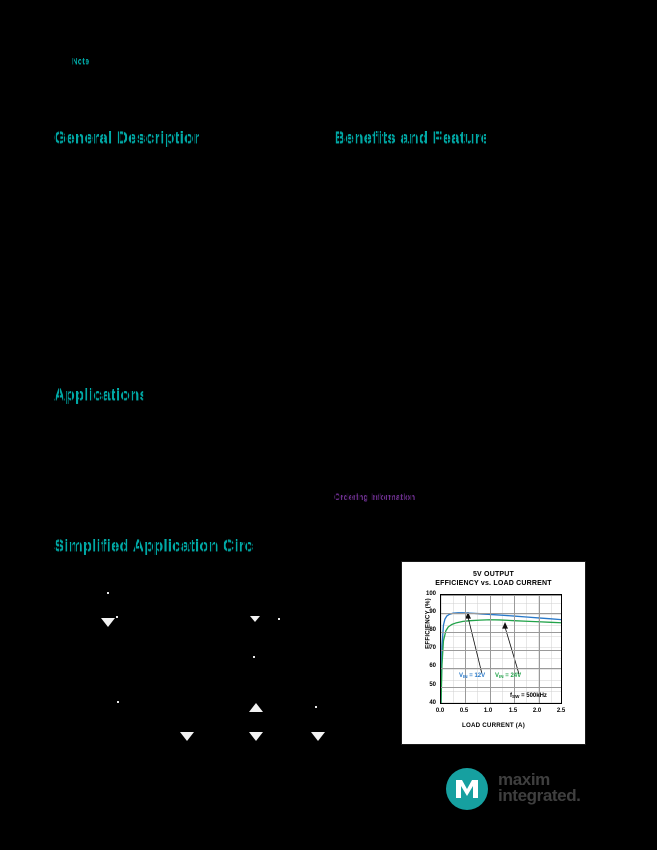  I want to click on maxim-integrated-wordmark: maxim integrated., so click(539, 787).